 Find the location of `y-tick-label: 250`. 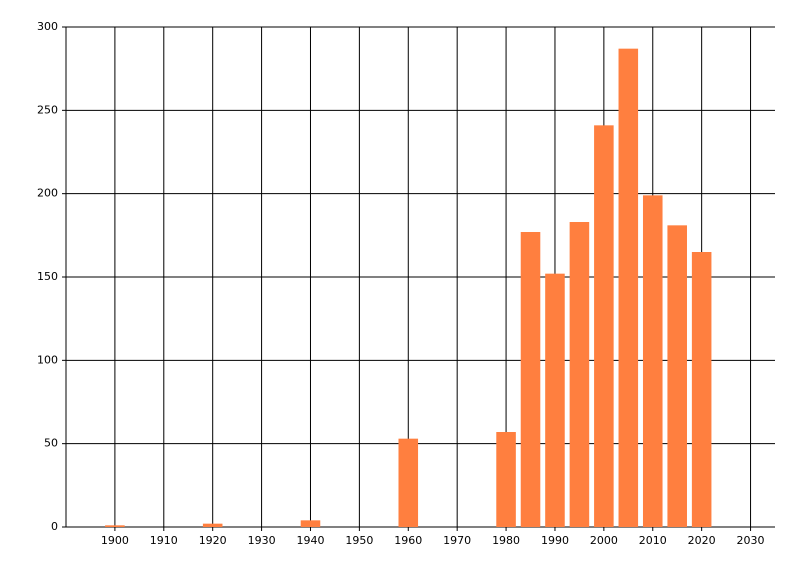

y-tick-label: 250 is located at coordinates (47, 109).